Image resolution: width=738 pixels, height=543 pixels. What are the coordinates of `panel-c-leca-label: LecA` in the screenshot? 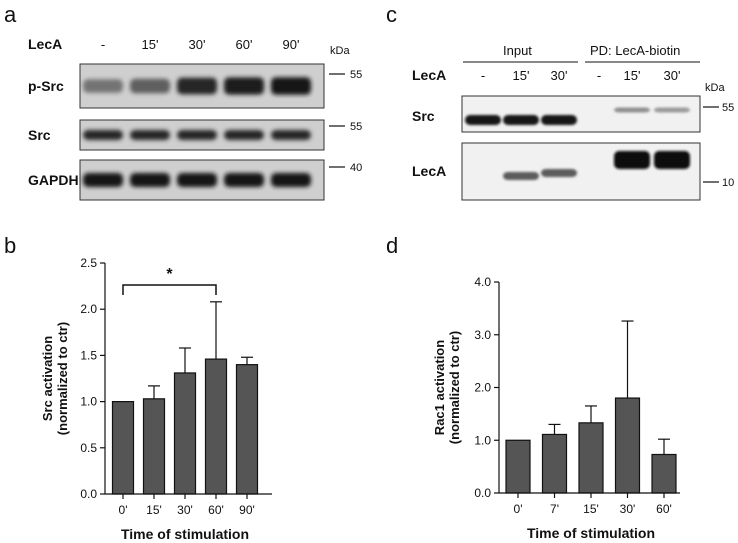 It's located at (429, 75).